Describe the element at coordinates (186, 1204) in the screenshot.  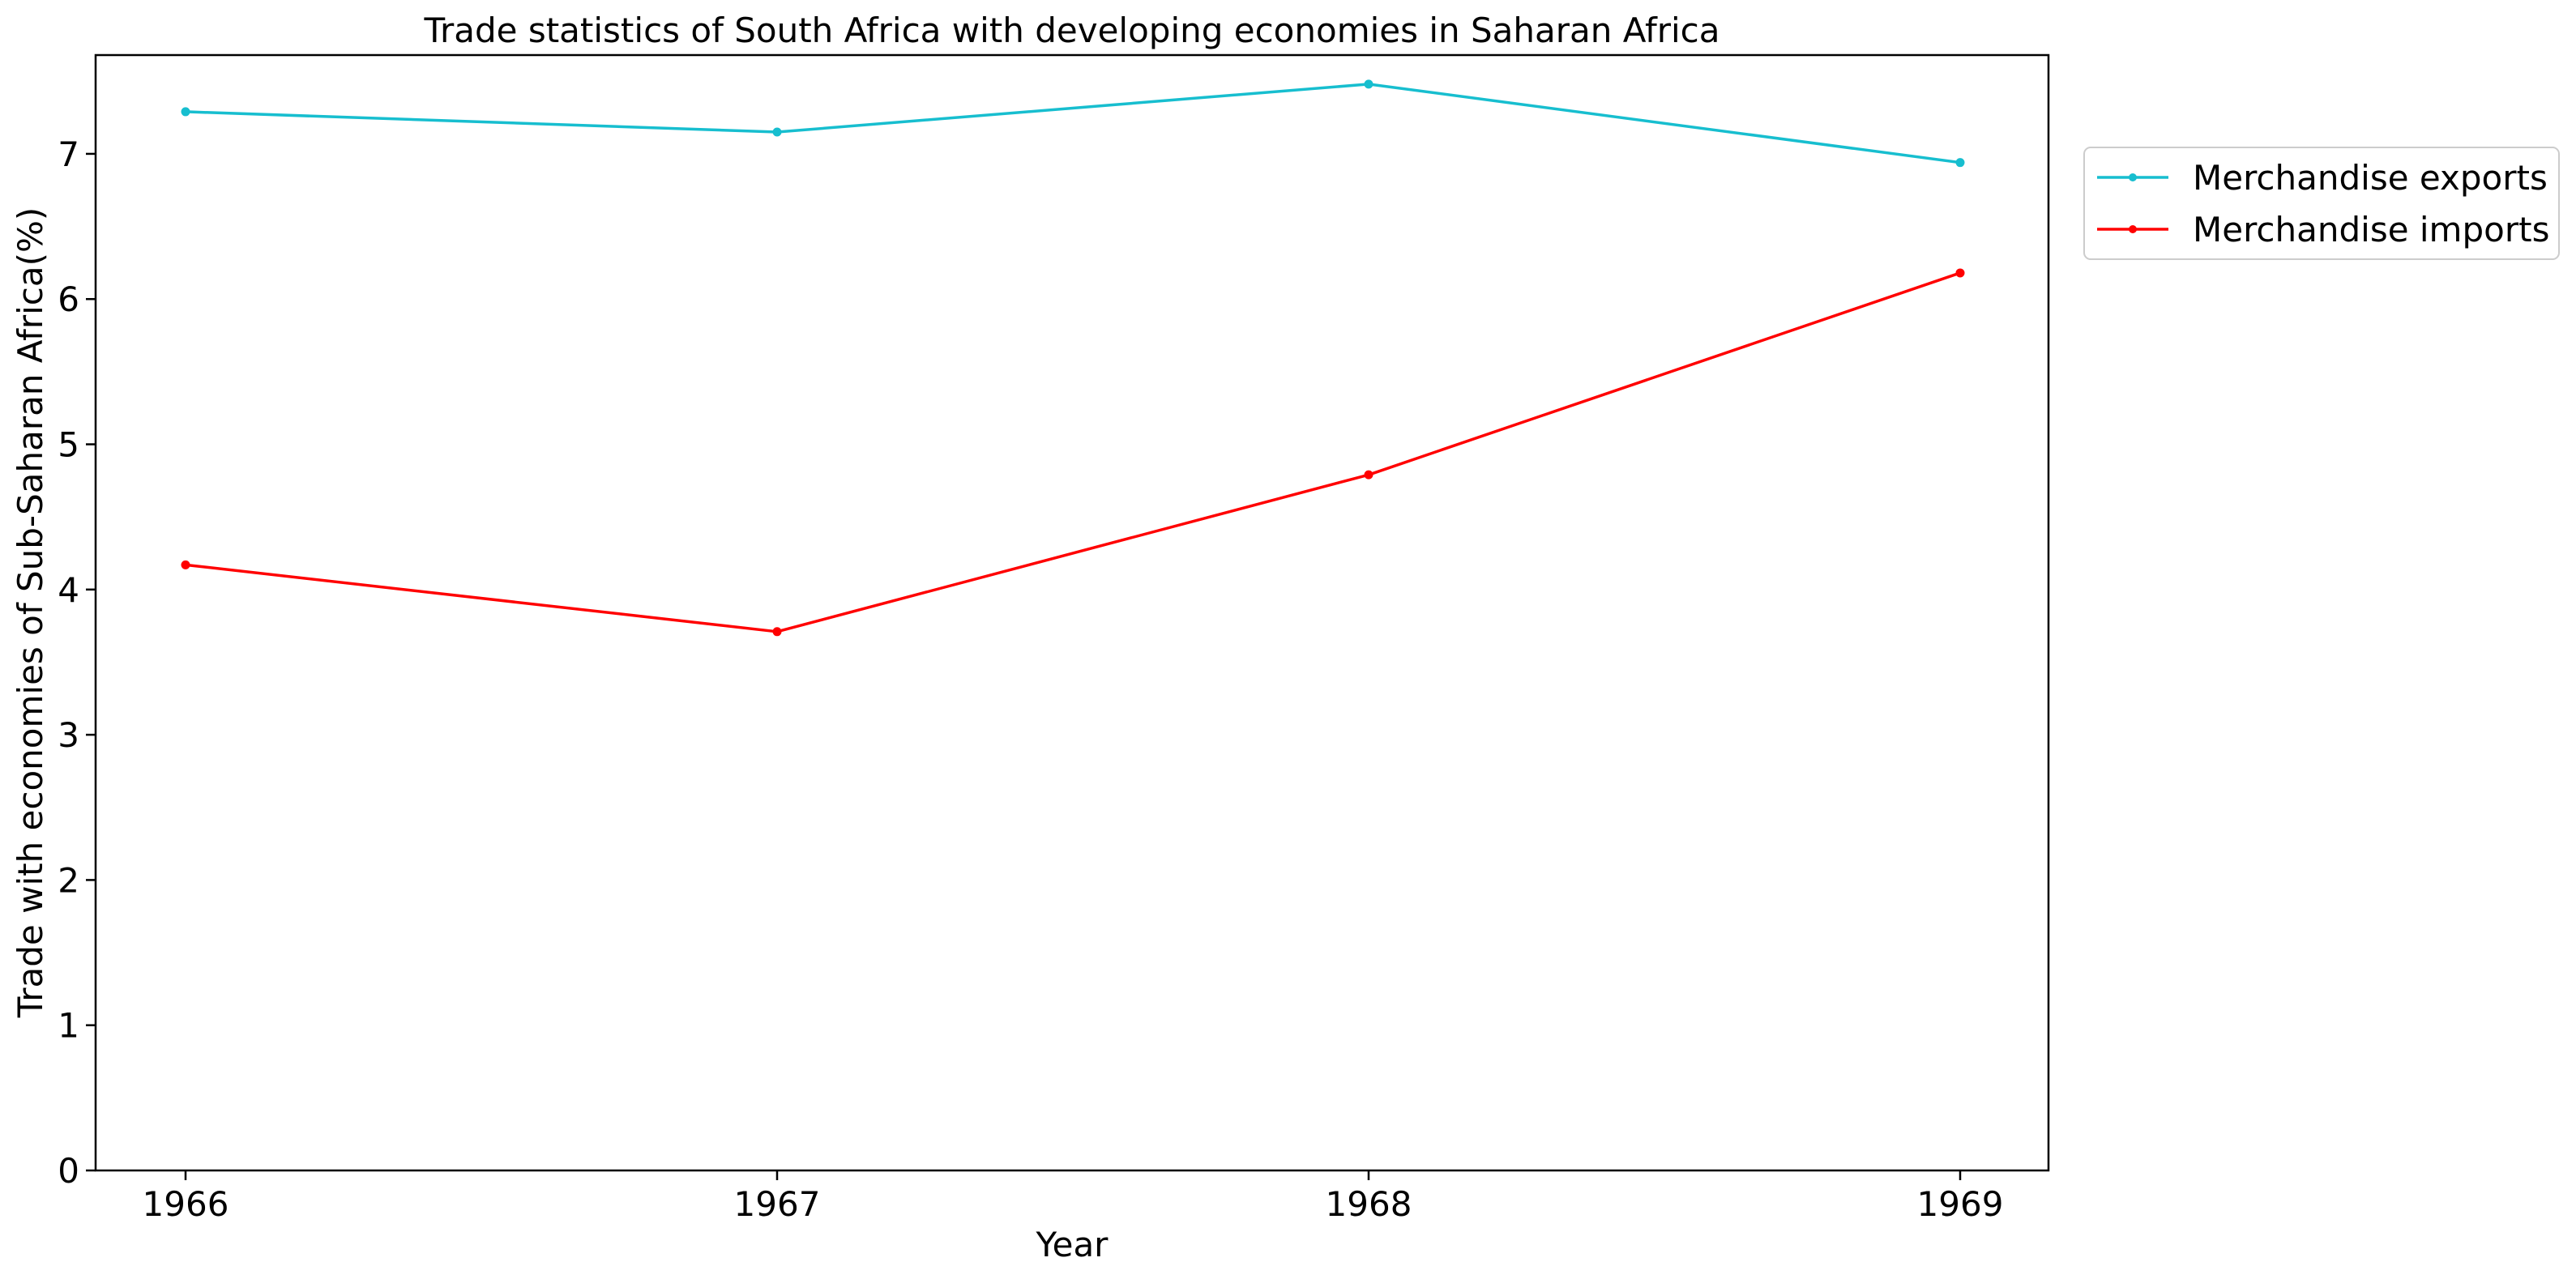
I see `x-tick-label: 1966` at that location.